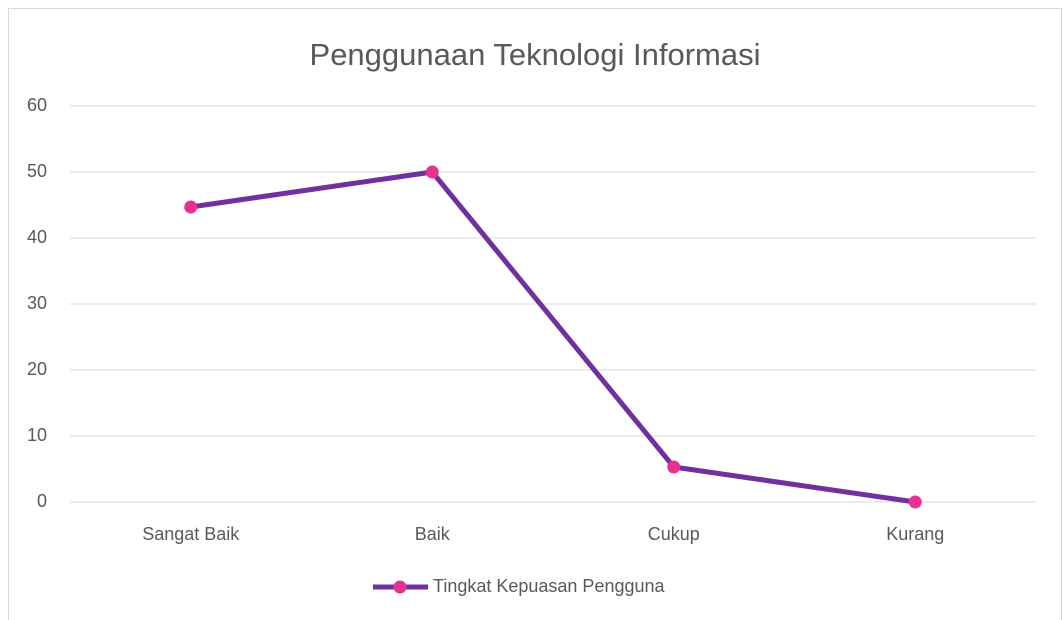 The width and height of the screenshot is (1064, 620). What do you see at coordinates (433, 534) in the screenshot?
I see `x-tick-label: Baik` at bounding box center [433, 534].